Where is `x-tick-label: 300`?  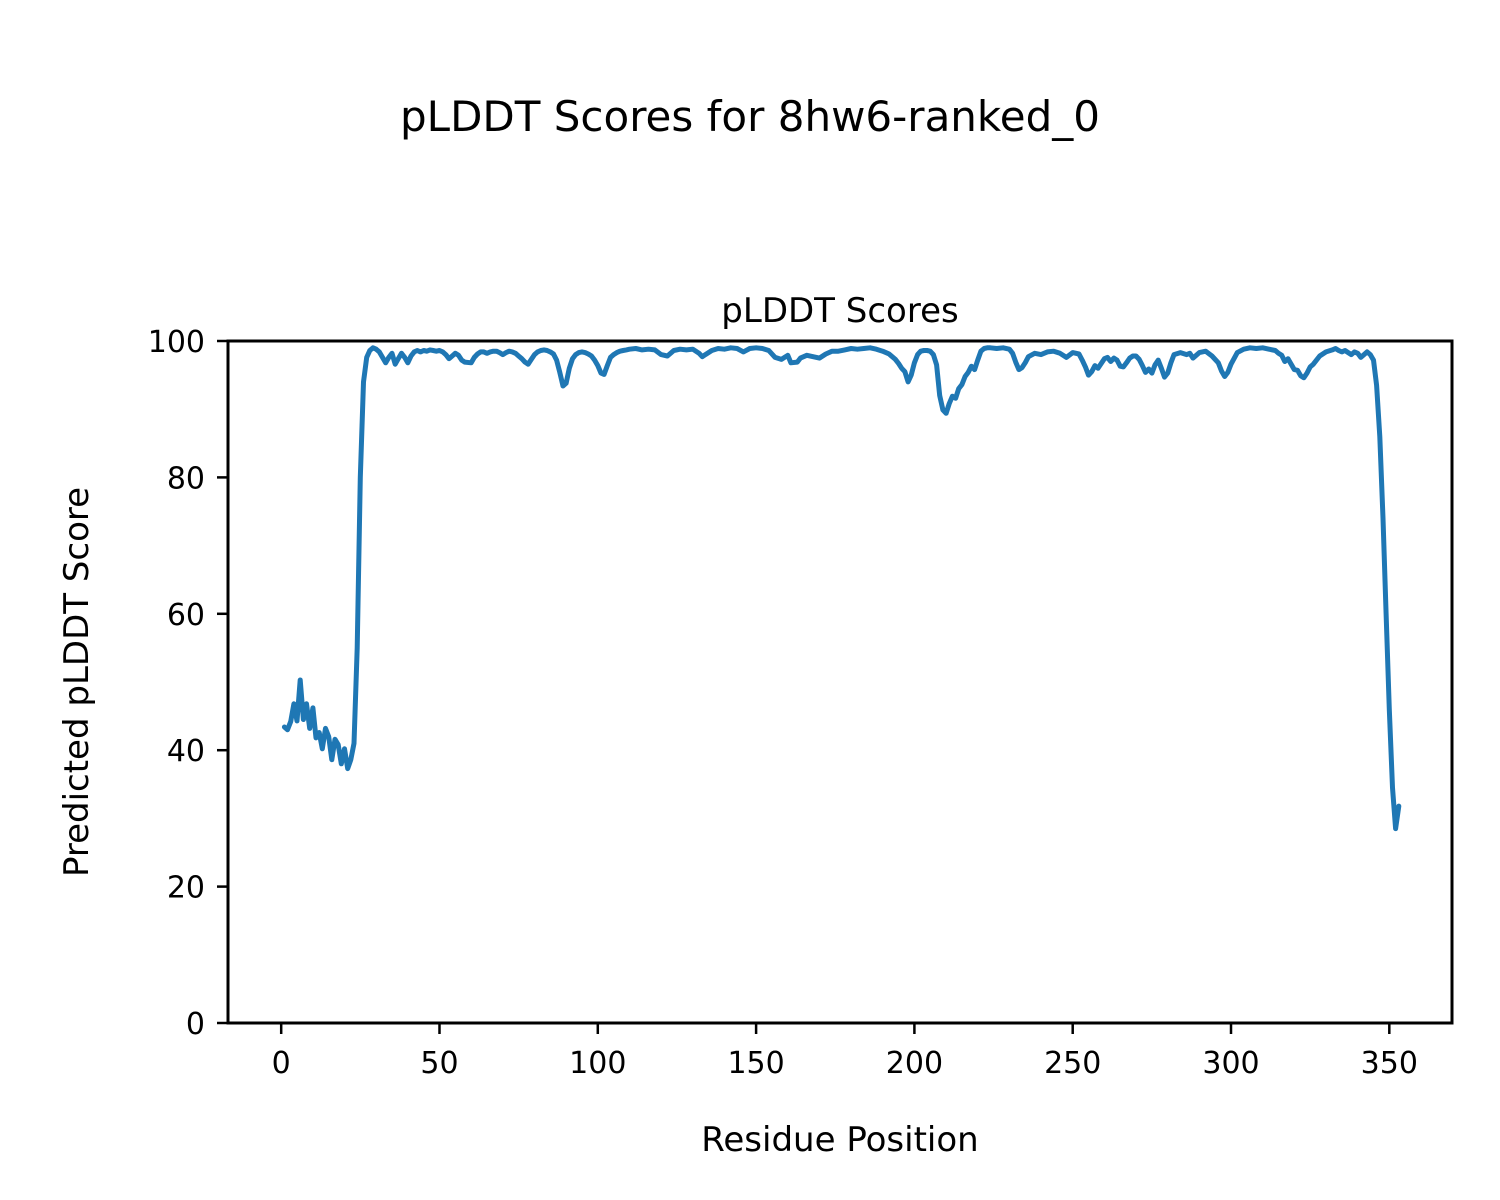 x-tick-label: 300 is located at coordinates (1230, 1063).